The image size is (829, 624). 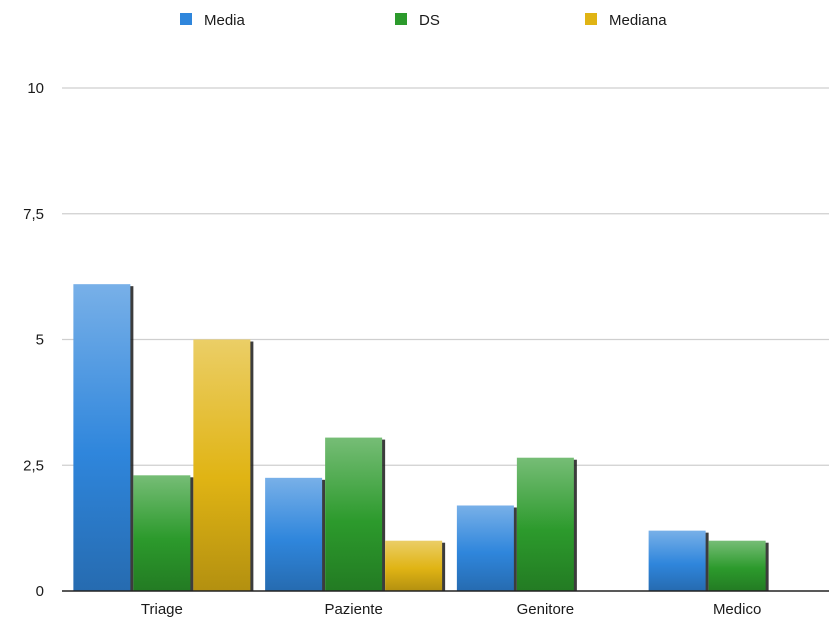 I want to click on y-tick-label: 7,5, so click(x=33, y=214).